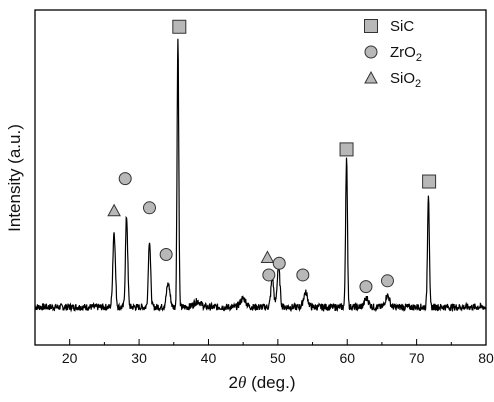 This screenshot has height=402, width=494. Describe the element at coordinates (278, 358) in the screenshot. I see `x-tick-label: 50` at that location.